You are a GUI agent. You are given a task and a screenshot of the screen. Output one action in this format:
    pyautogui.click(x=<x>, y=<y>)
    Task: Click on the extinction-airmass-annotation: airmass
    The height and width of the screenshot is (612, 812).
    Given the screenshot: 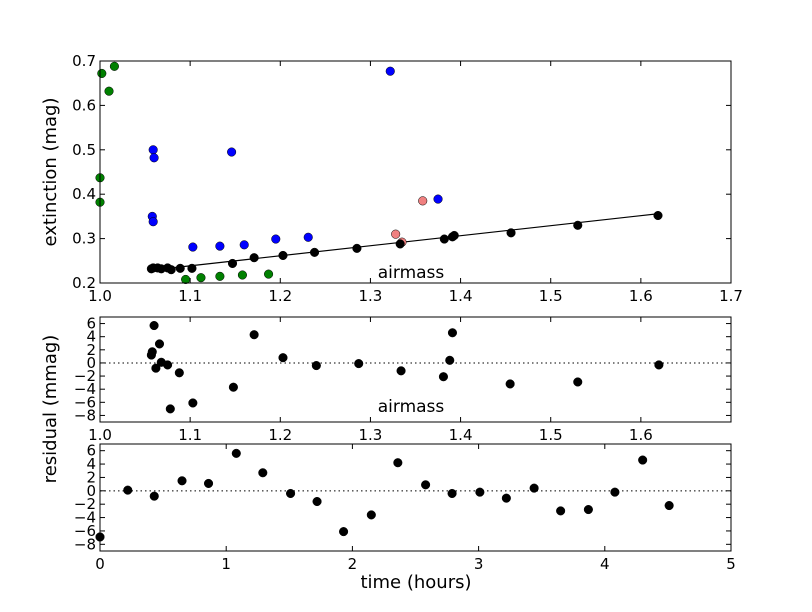 What is the action you would take?
    pyautogui.click(x=411, y=273)
    